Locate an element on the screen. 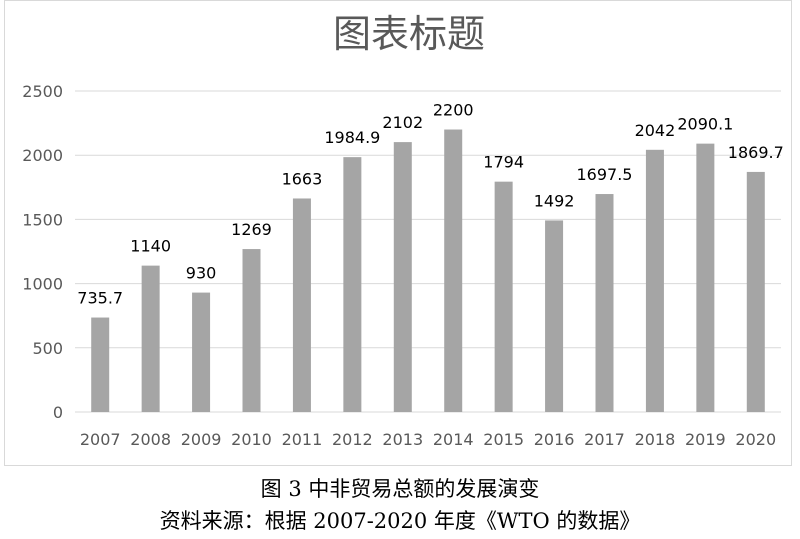  x-tick-label: 2007 is located at coordinates (100, 439).